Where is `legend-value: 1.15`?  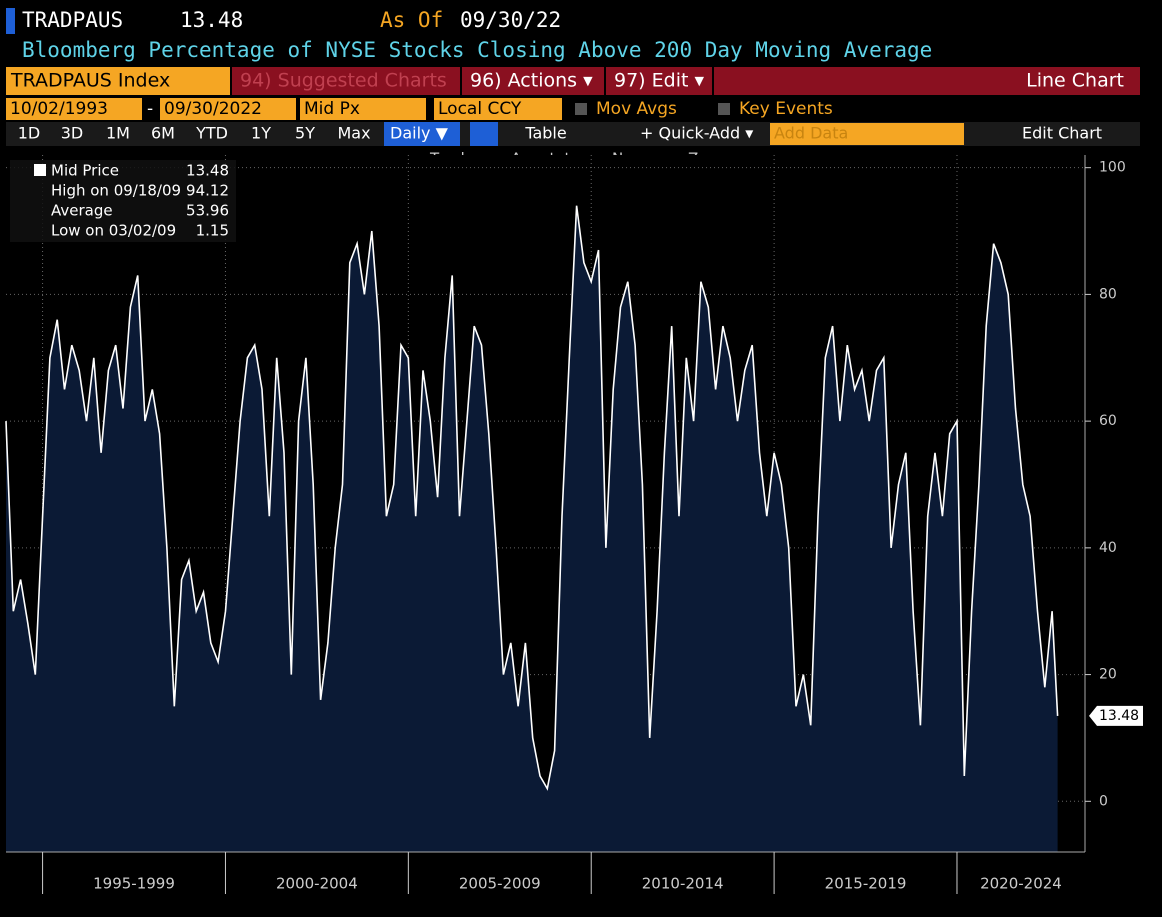
legend-value: 1.15 is located at coordinates (212, 231).